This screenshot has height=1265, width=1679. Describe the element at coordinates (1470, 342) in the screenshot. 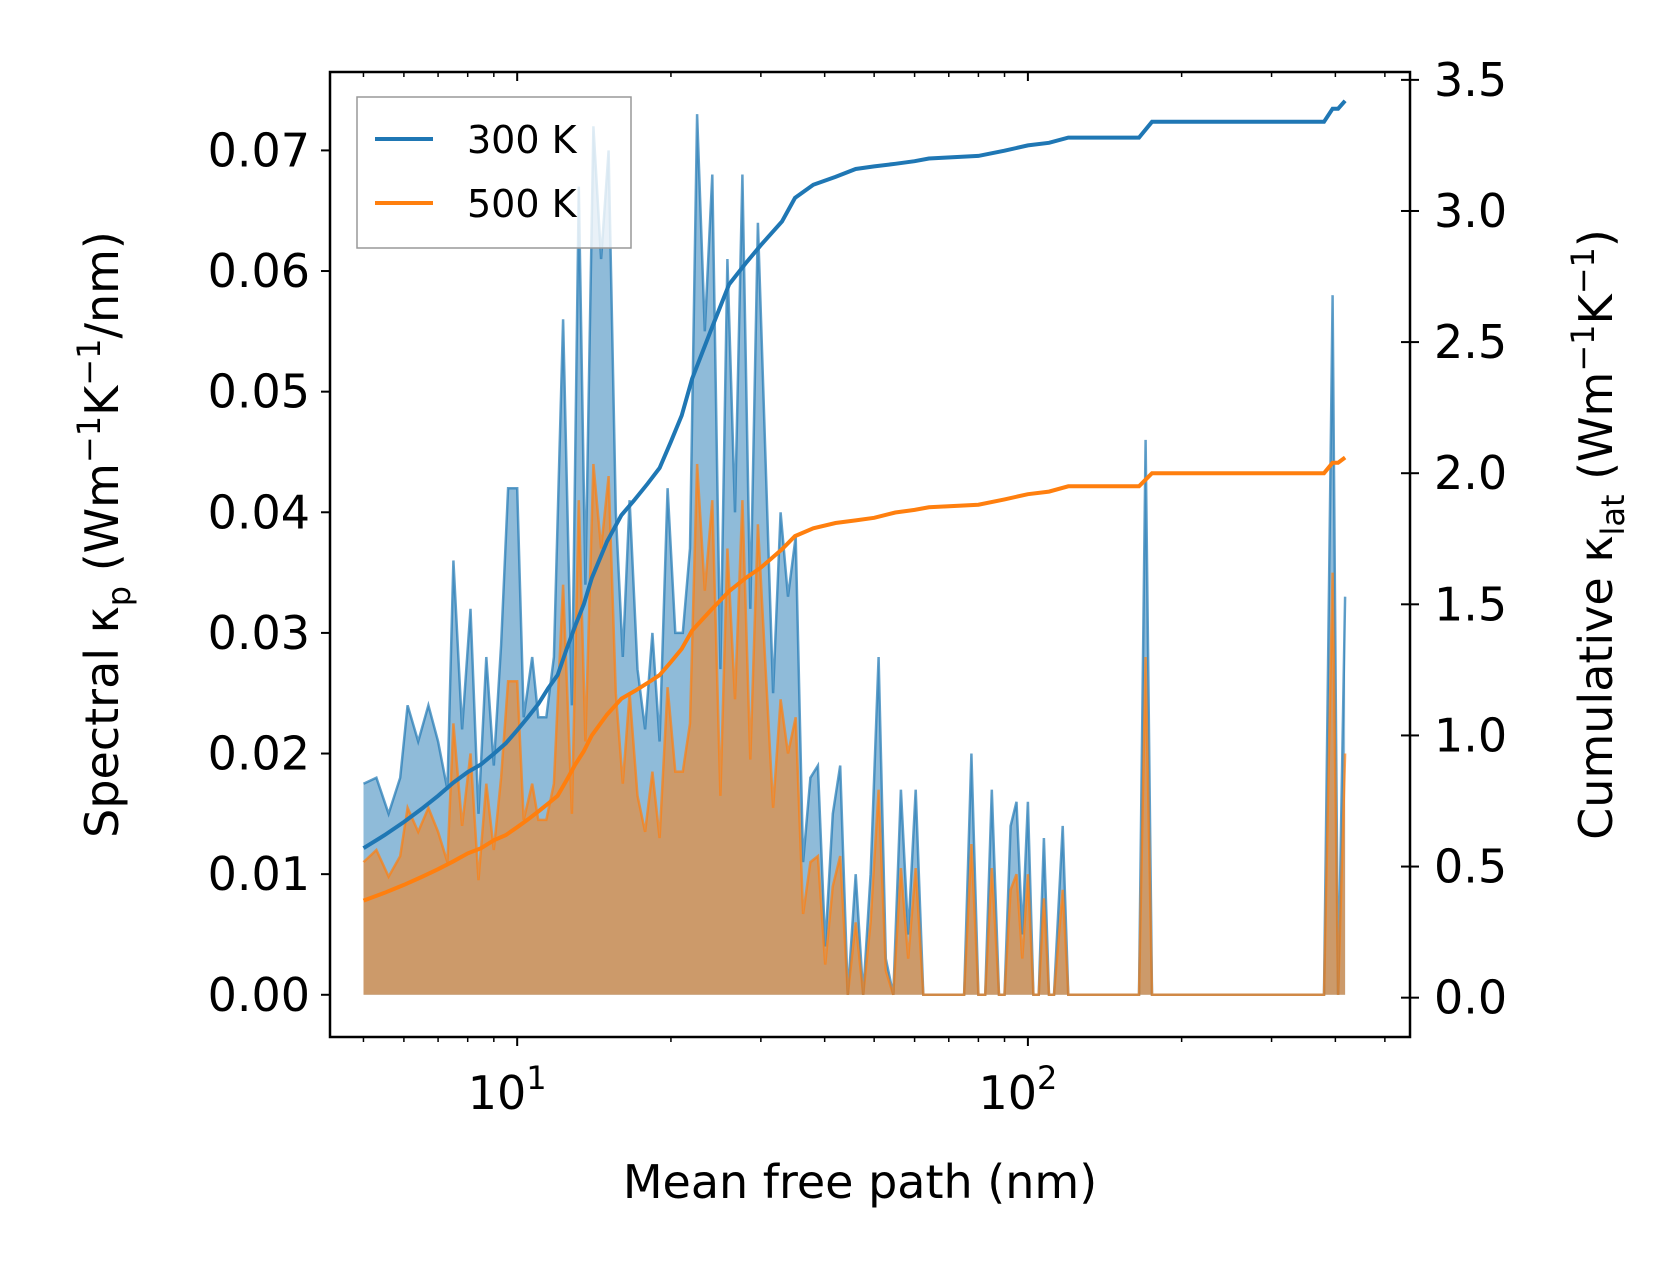

I see `right-y-tick-label: 2.5` at that location.